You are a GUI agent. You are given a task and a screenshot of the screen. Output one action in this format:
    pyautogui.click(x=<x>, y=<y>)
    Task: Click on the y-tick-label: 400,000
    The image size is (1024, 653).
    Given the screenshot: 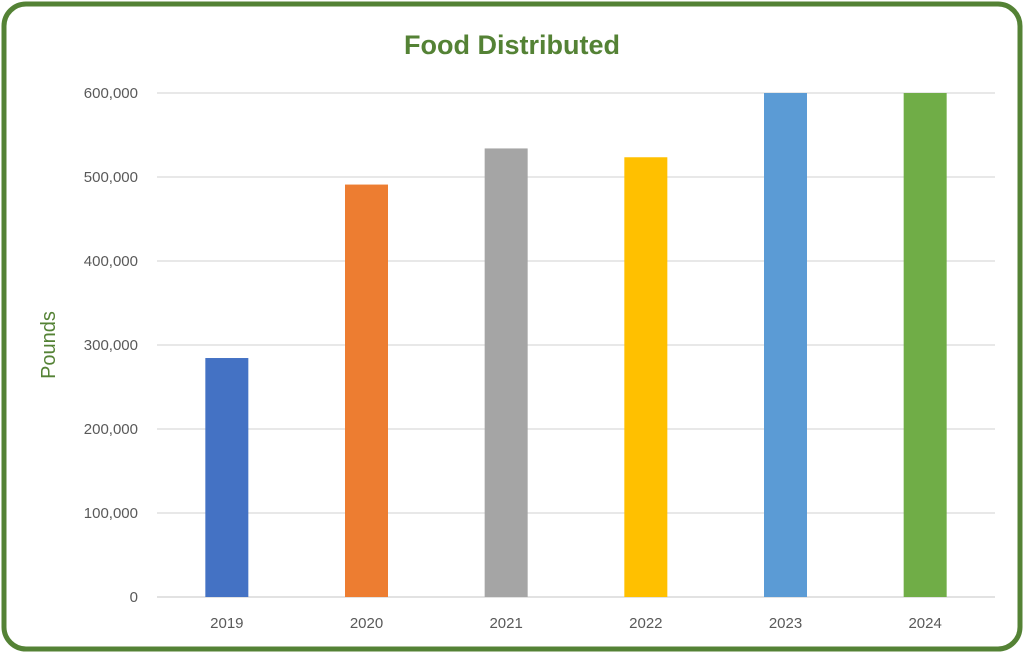 What is the action you would take?
    pyautogui.click(x=111, y=261)
    